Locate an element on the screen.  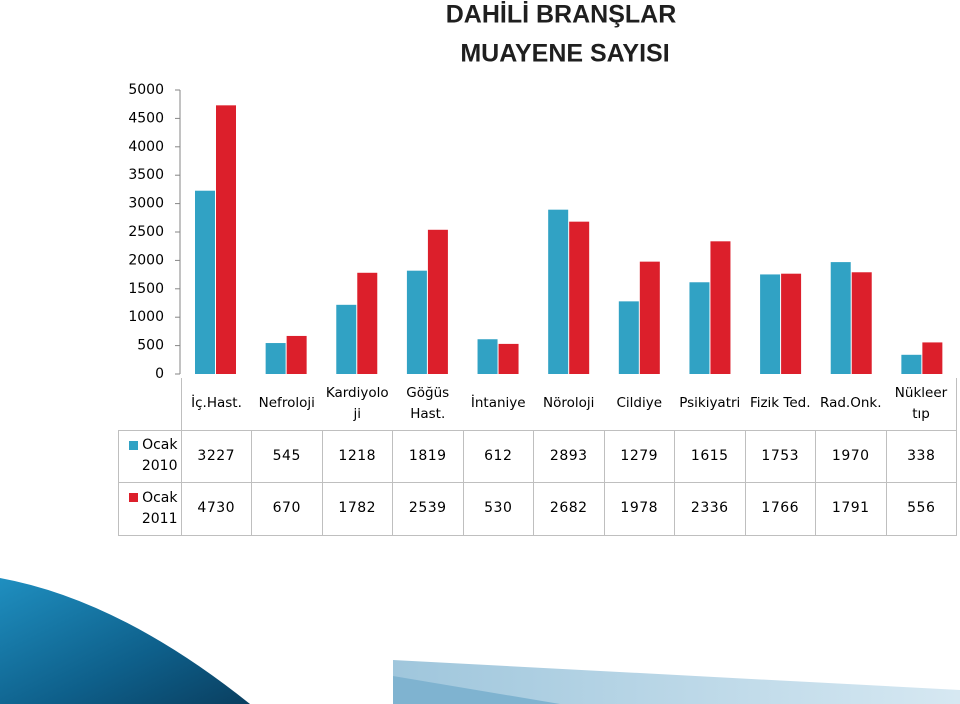
x-tick-label: Nefroloji is located at coordinates (286, 404).